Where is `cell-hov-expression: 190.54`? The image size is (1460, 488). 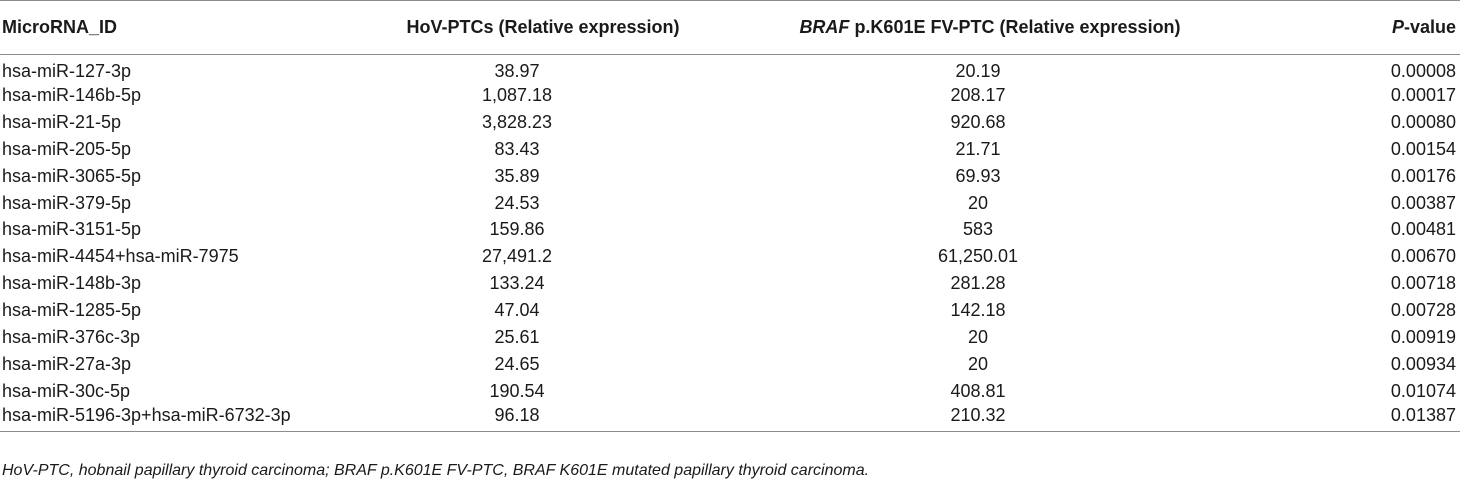
cell-hov-expression: 190.54 is located at coordinates (517, 390).